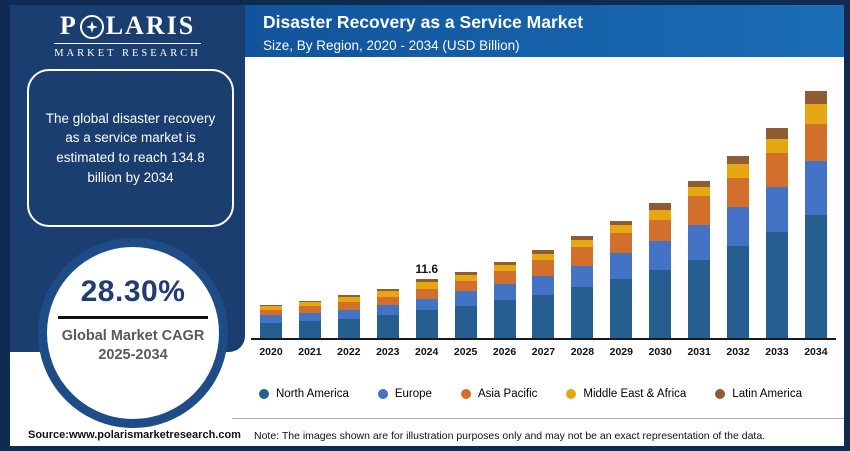  What do you see at coordinates (660, 304) in the screenshot?
I see `bar-segment-north-america-2030` at bounding box center [660, 304].